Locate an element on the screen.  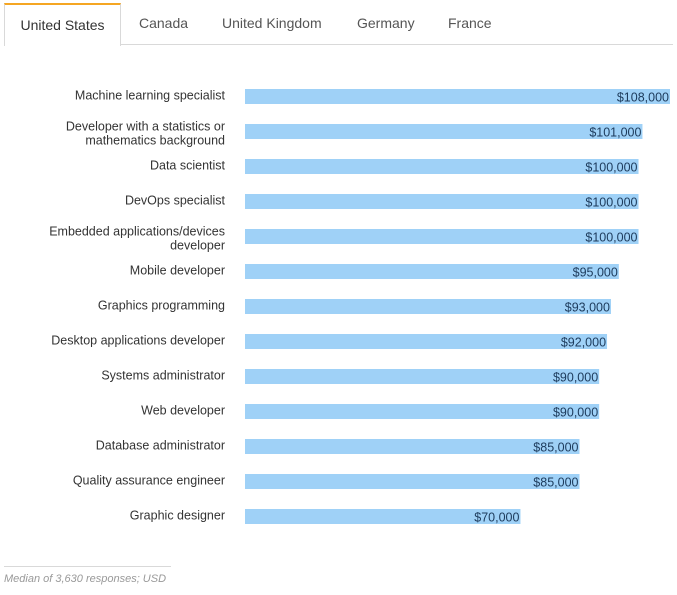
tab-united-states: United States is located at coordinates (62, 24).